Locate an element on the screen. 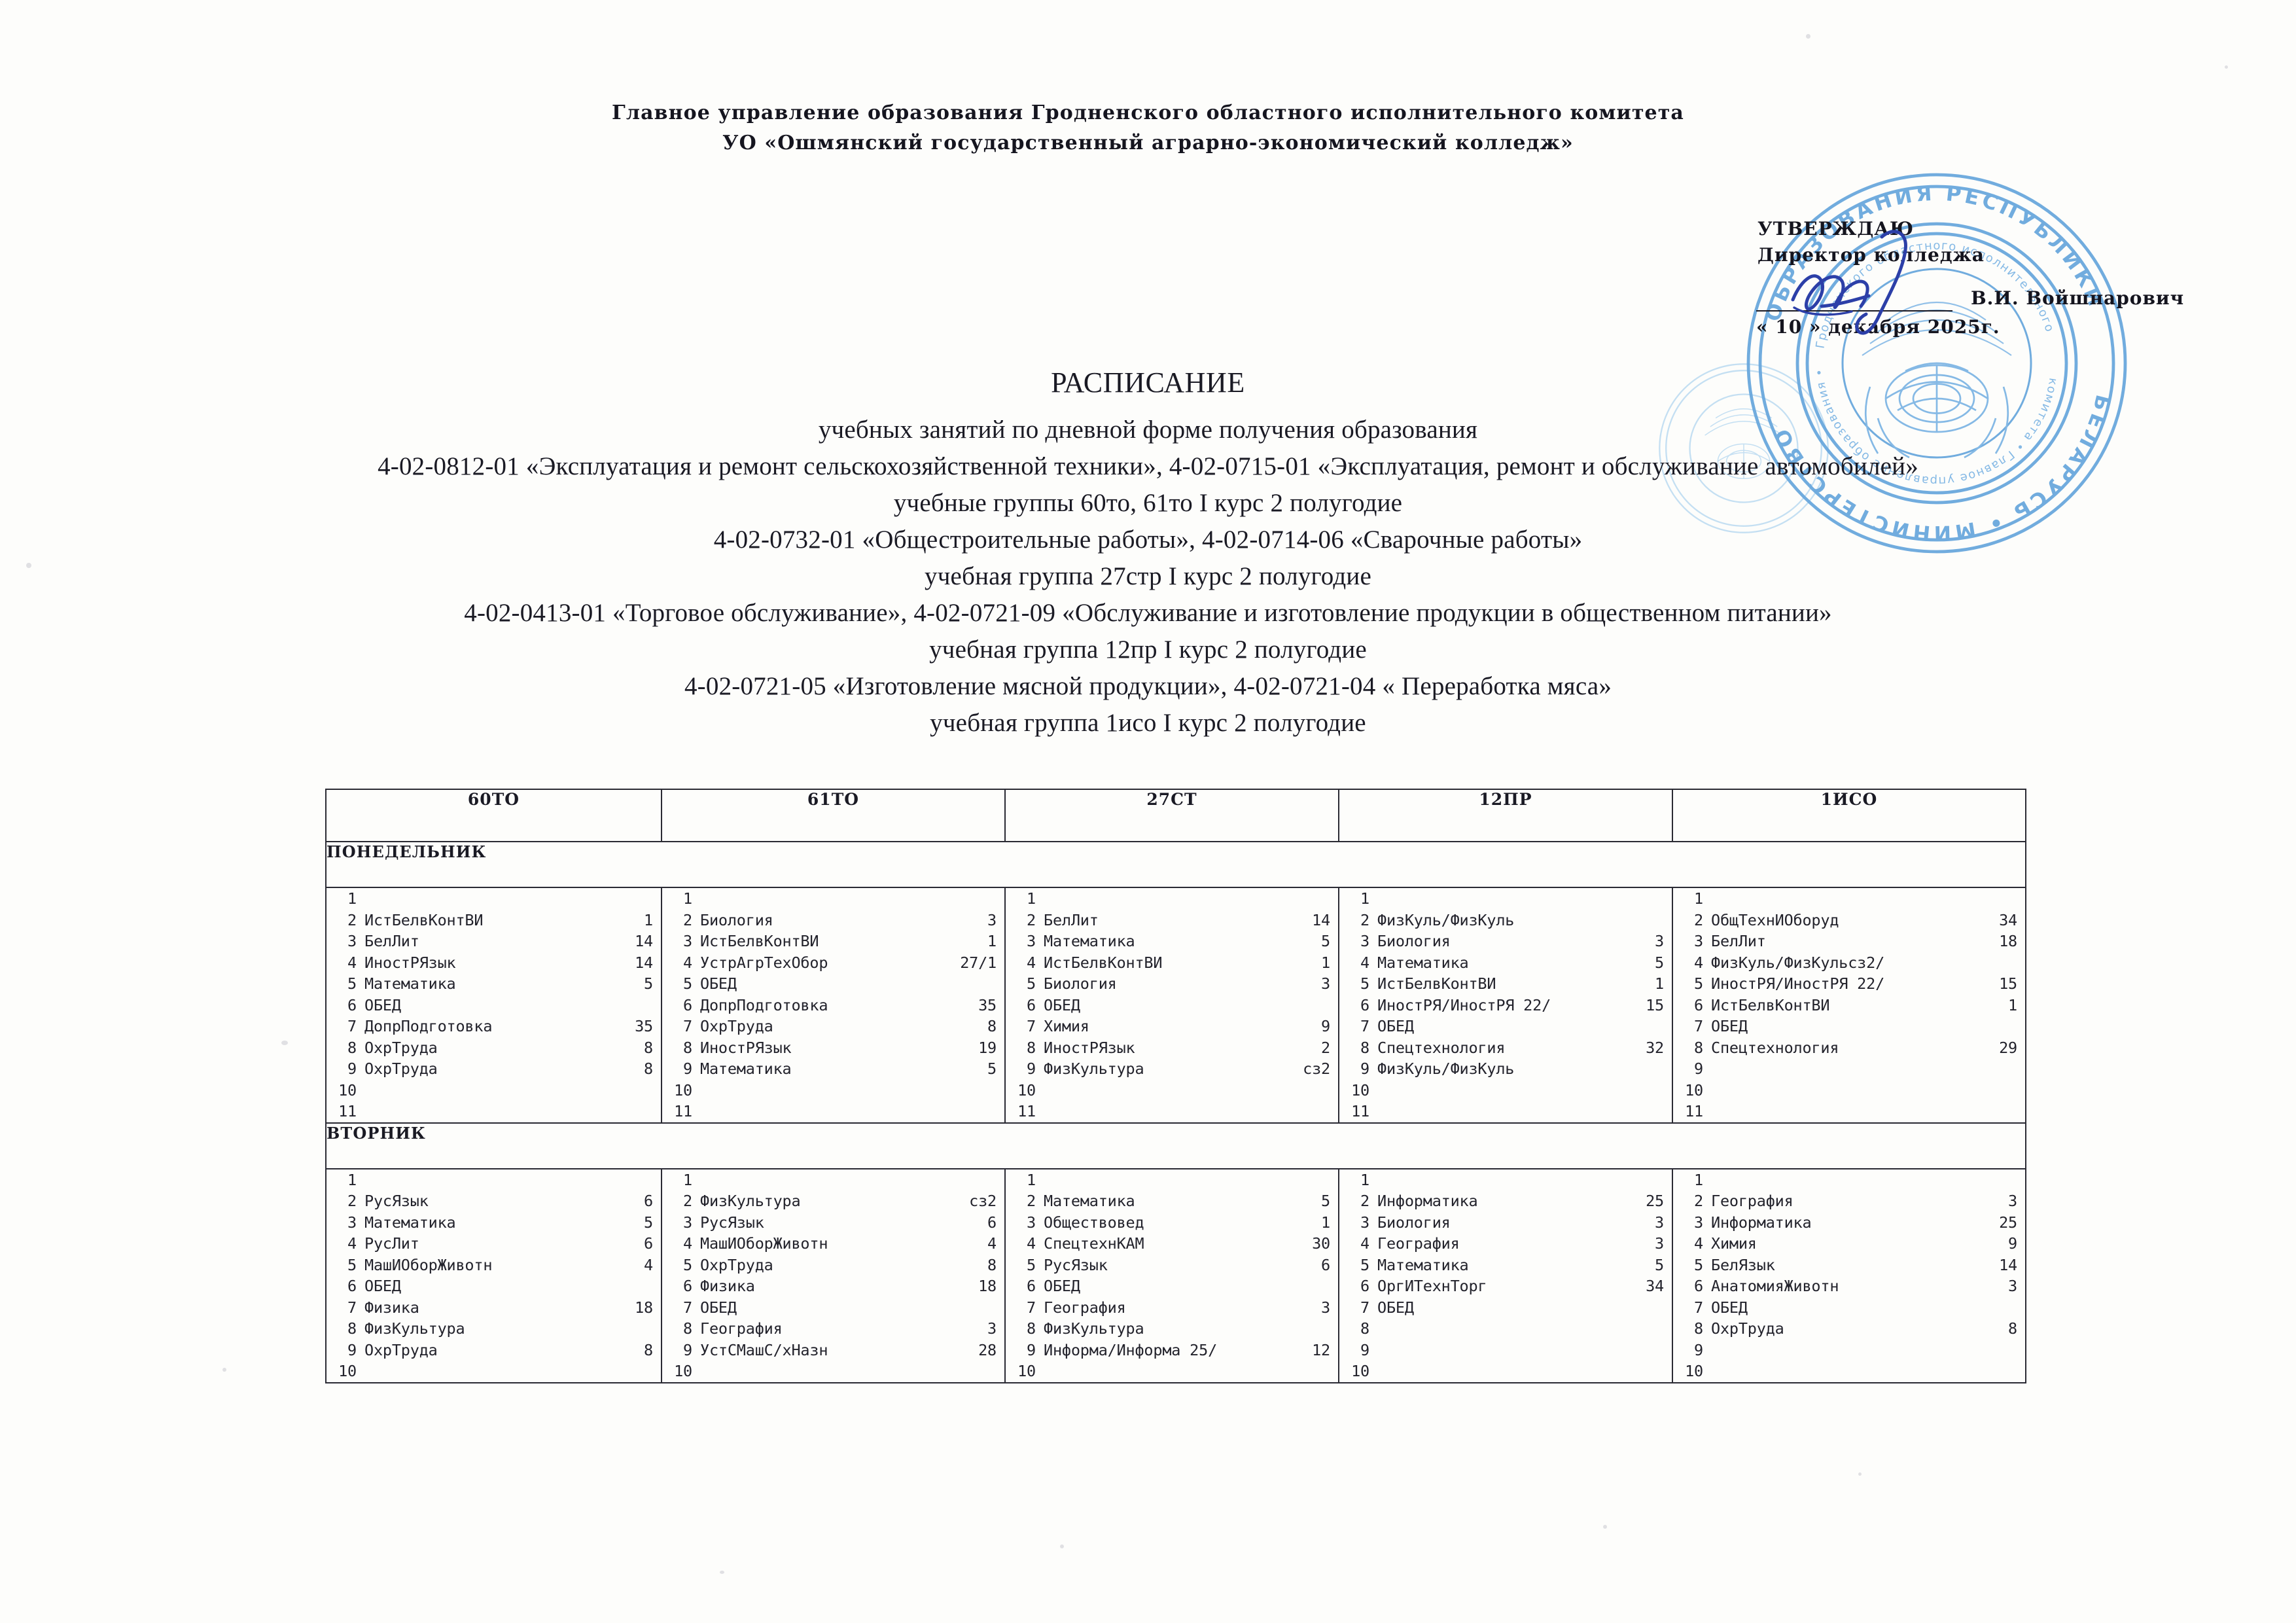 The image size is (2296, 1623). lesson-subject: БелЛит is located at coordinates (1739, 941).